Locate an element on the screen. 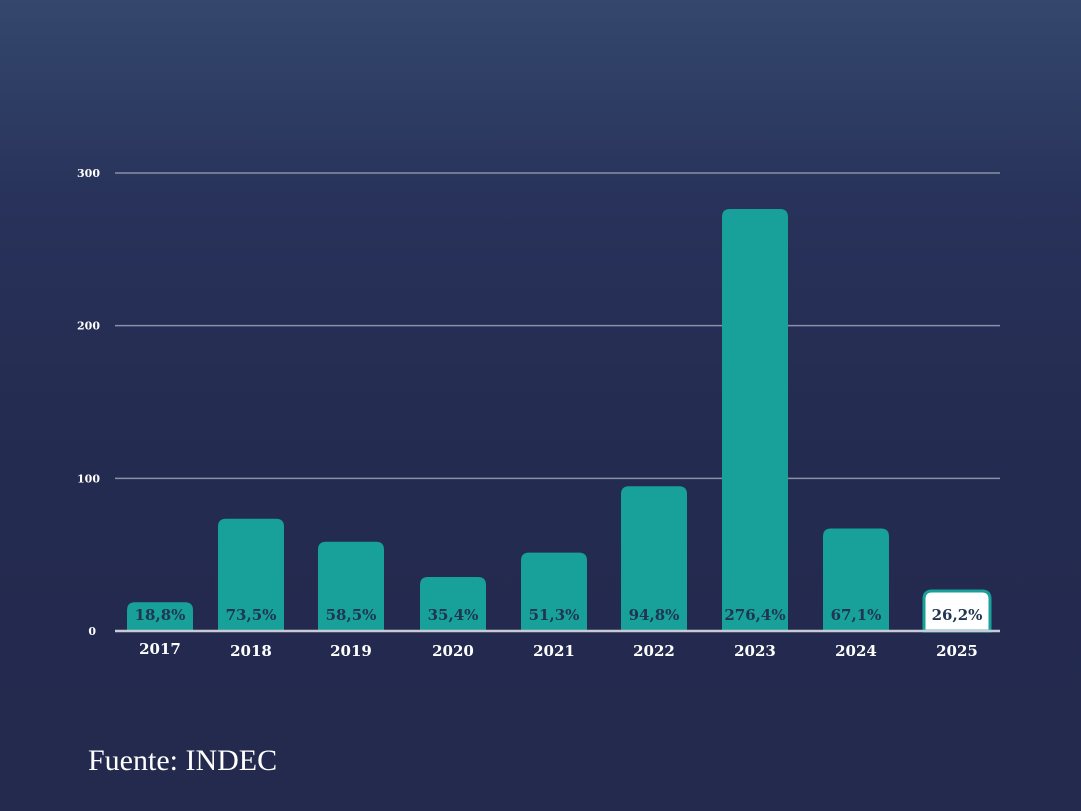  y-tick-label: 200 is located at coordinates (88, 326).